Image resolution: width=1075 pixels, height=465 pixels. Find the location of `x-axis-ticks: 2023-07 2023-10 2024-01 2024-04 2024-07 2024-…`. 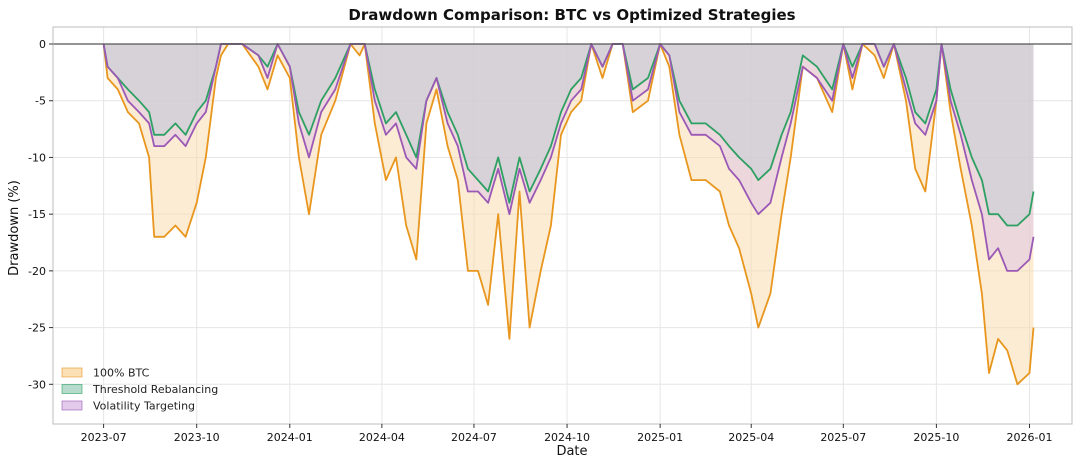

x-axis-ticks: 2023-07 2023-10 2024-01 2024-04 2024-07 2024-… is located at coordinates (567, 434).